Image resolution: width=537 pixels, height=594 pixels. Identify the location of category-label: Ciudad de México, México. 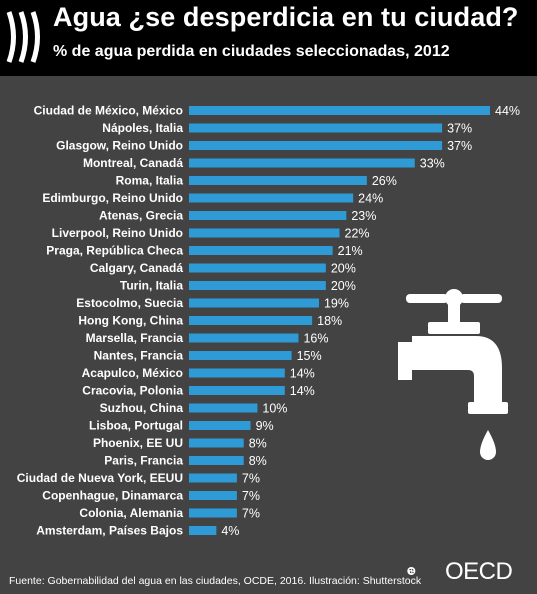
(108, 111).